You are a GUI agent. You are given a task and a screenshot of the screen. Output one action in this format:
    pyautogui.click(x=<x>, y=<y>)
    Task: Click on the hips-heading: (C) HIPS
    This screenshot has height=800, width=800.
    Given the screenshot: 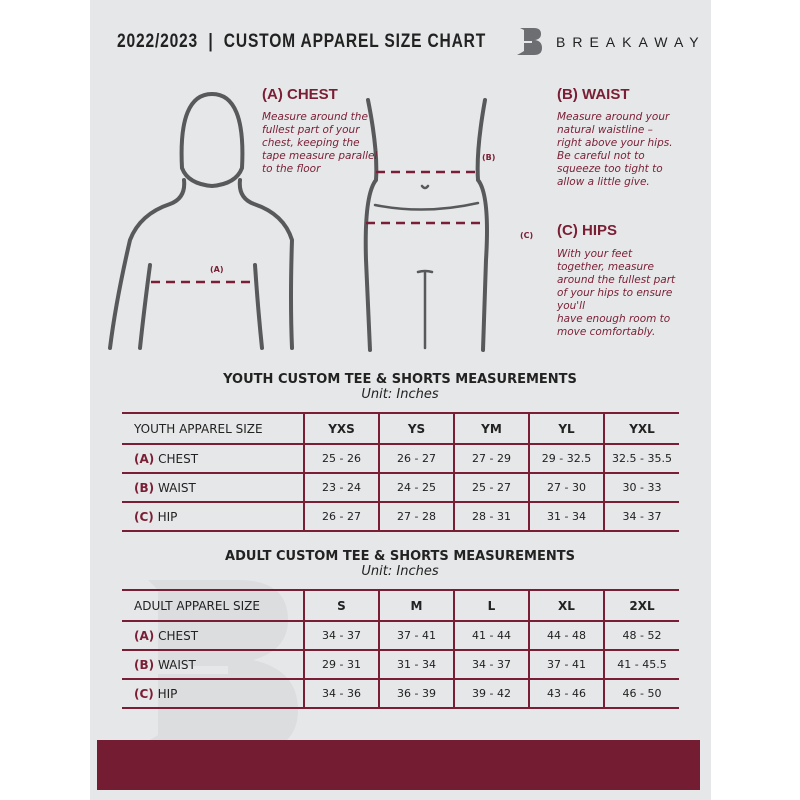 What is the action you would take?
    pyautogui.click(x=587, y=230)
    